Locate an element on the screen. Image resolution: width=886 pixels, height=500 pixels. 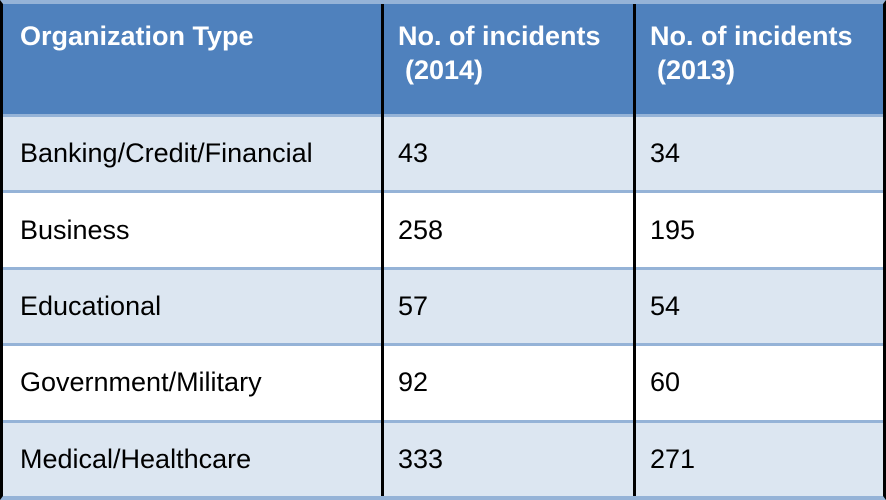
table-row: Medical/Healthcare 333 271 is located at coordinates (443, 459).